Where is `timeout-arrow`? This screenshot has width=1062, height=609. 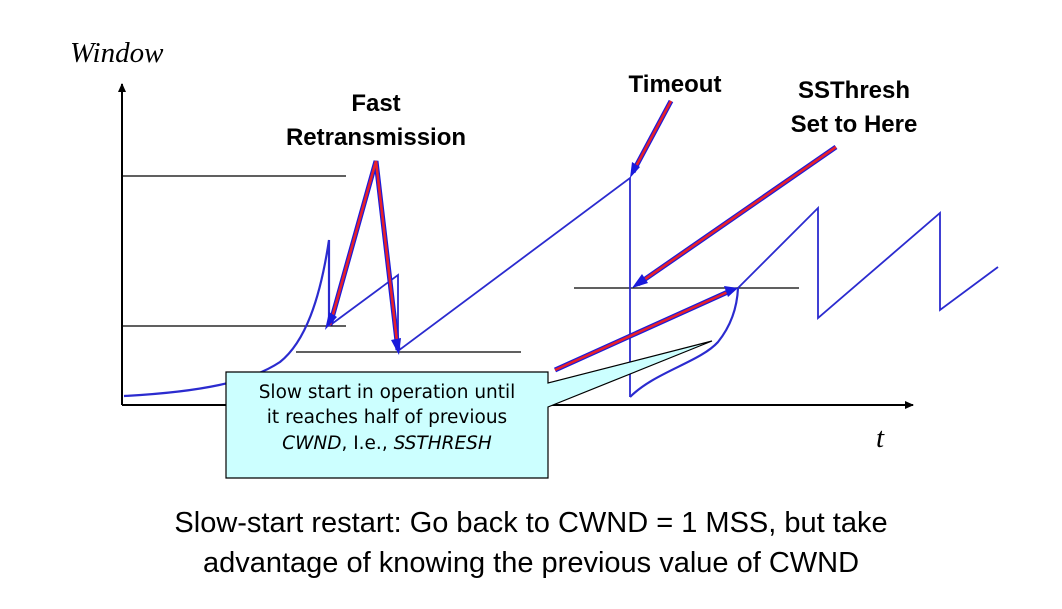 timeout-arrow is located at coordinates (652, 138).